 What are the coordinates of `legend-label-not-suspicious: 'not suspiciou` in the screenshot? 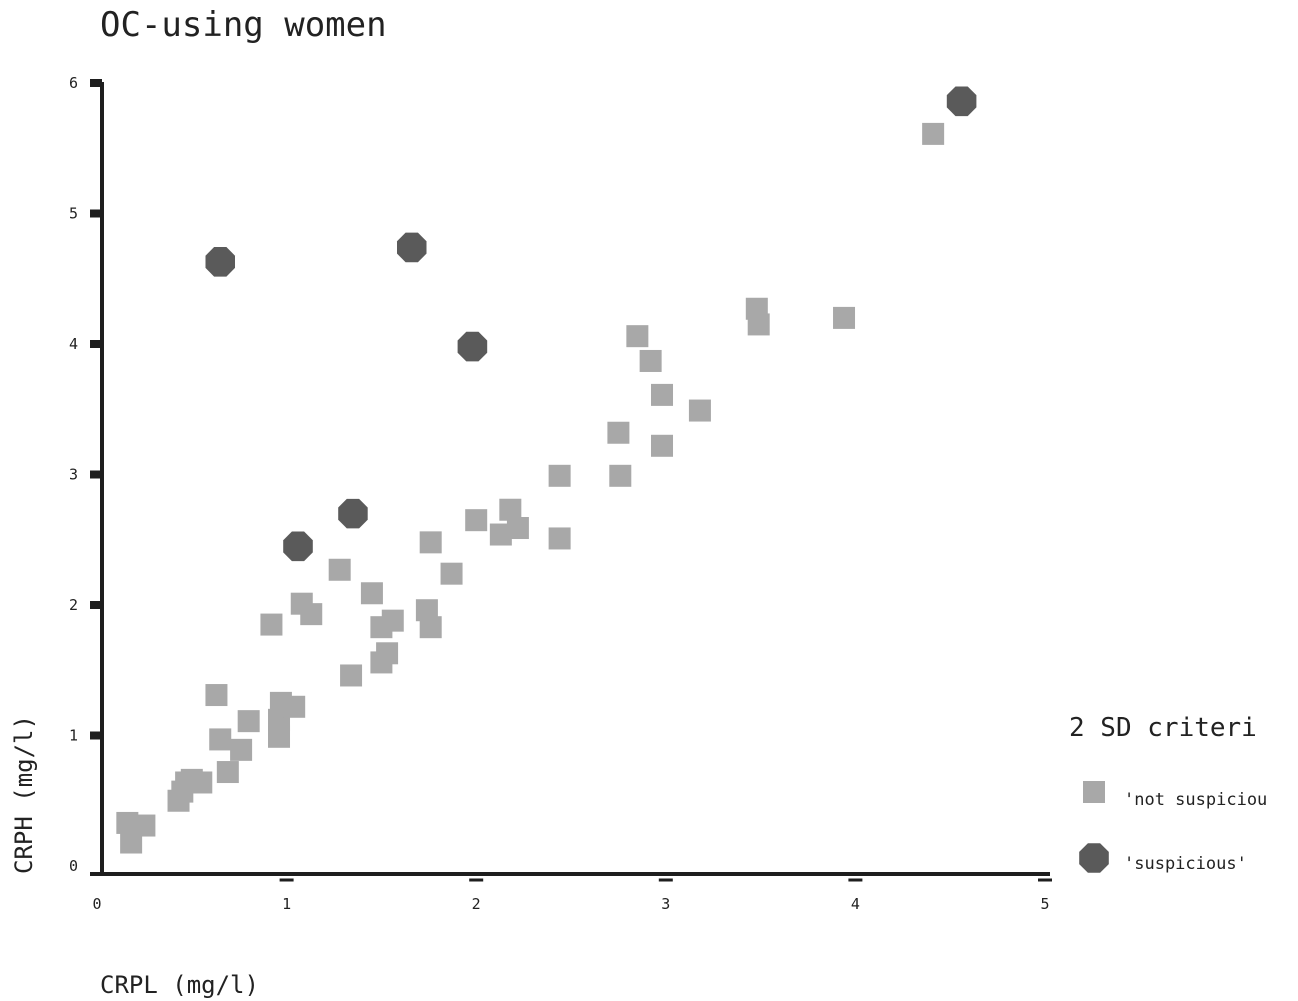 It's located at (1195, 800).